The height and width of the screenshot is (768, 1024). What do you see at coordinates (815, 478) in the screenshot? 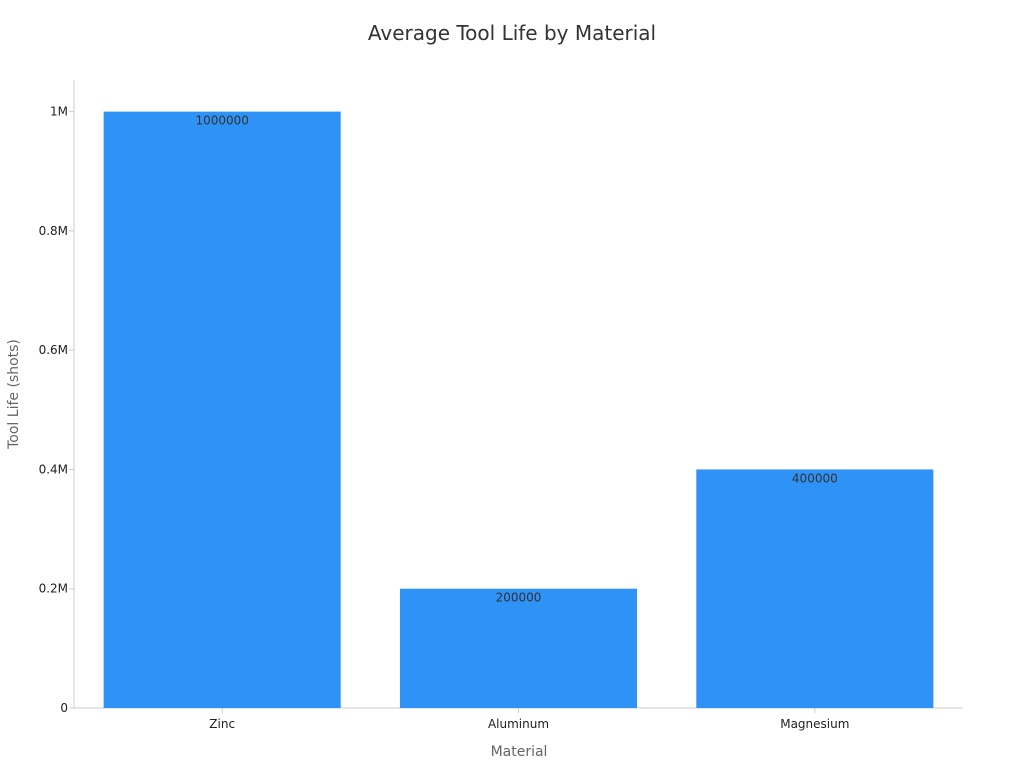
I see `data-label: 400000` at bounding box center [815, 478].